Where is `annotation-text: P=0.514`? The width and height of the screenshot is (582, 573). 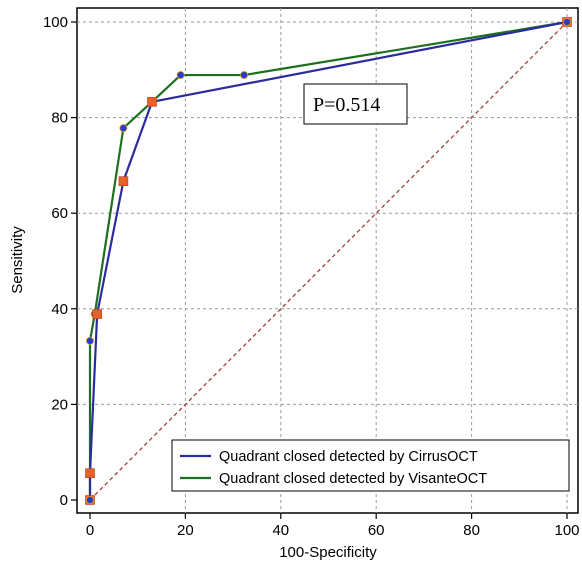 annotation-text: P=0.514 is located at coordinates (346, 105).